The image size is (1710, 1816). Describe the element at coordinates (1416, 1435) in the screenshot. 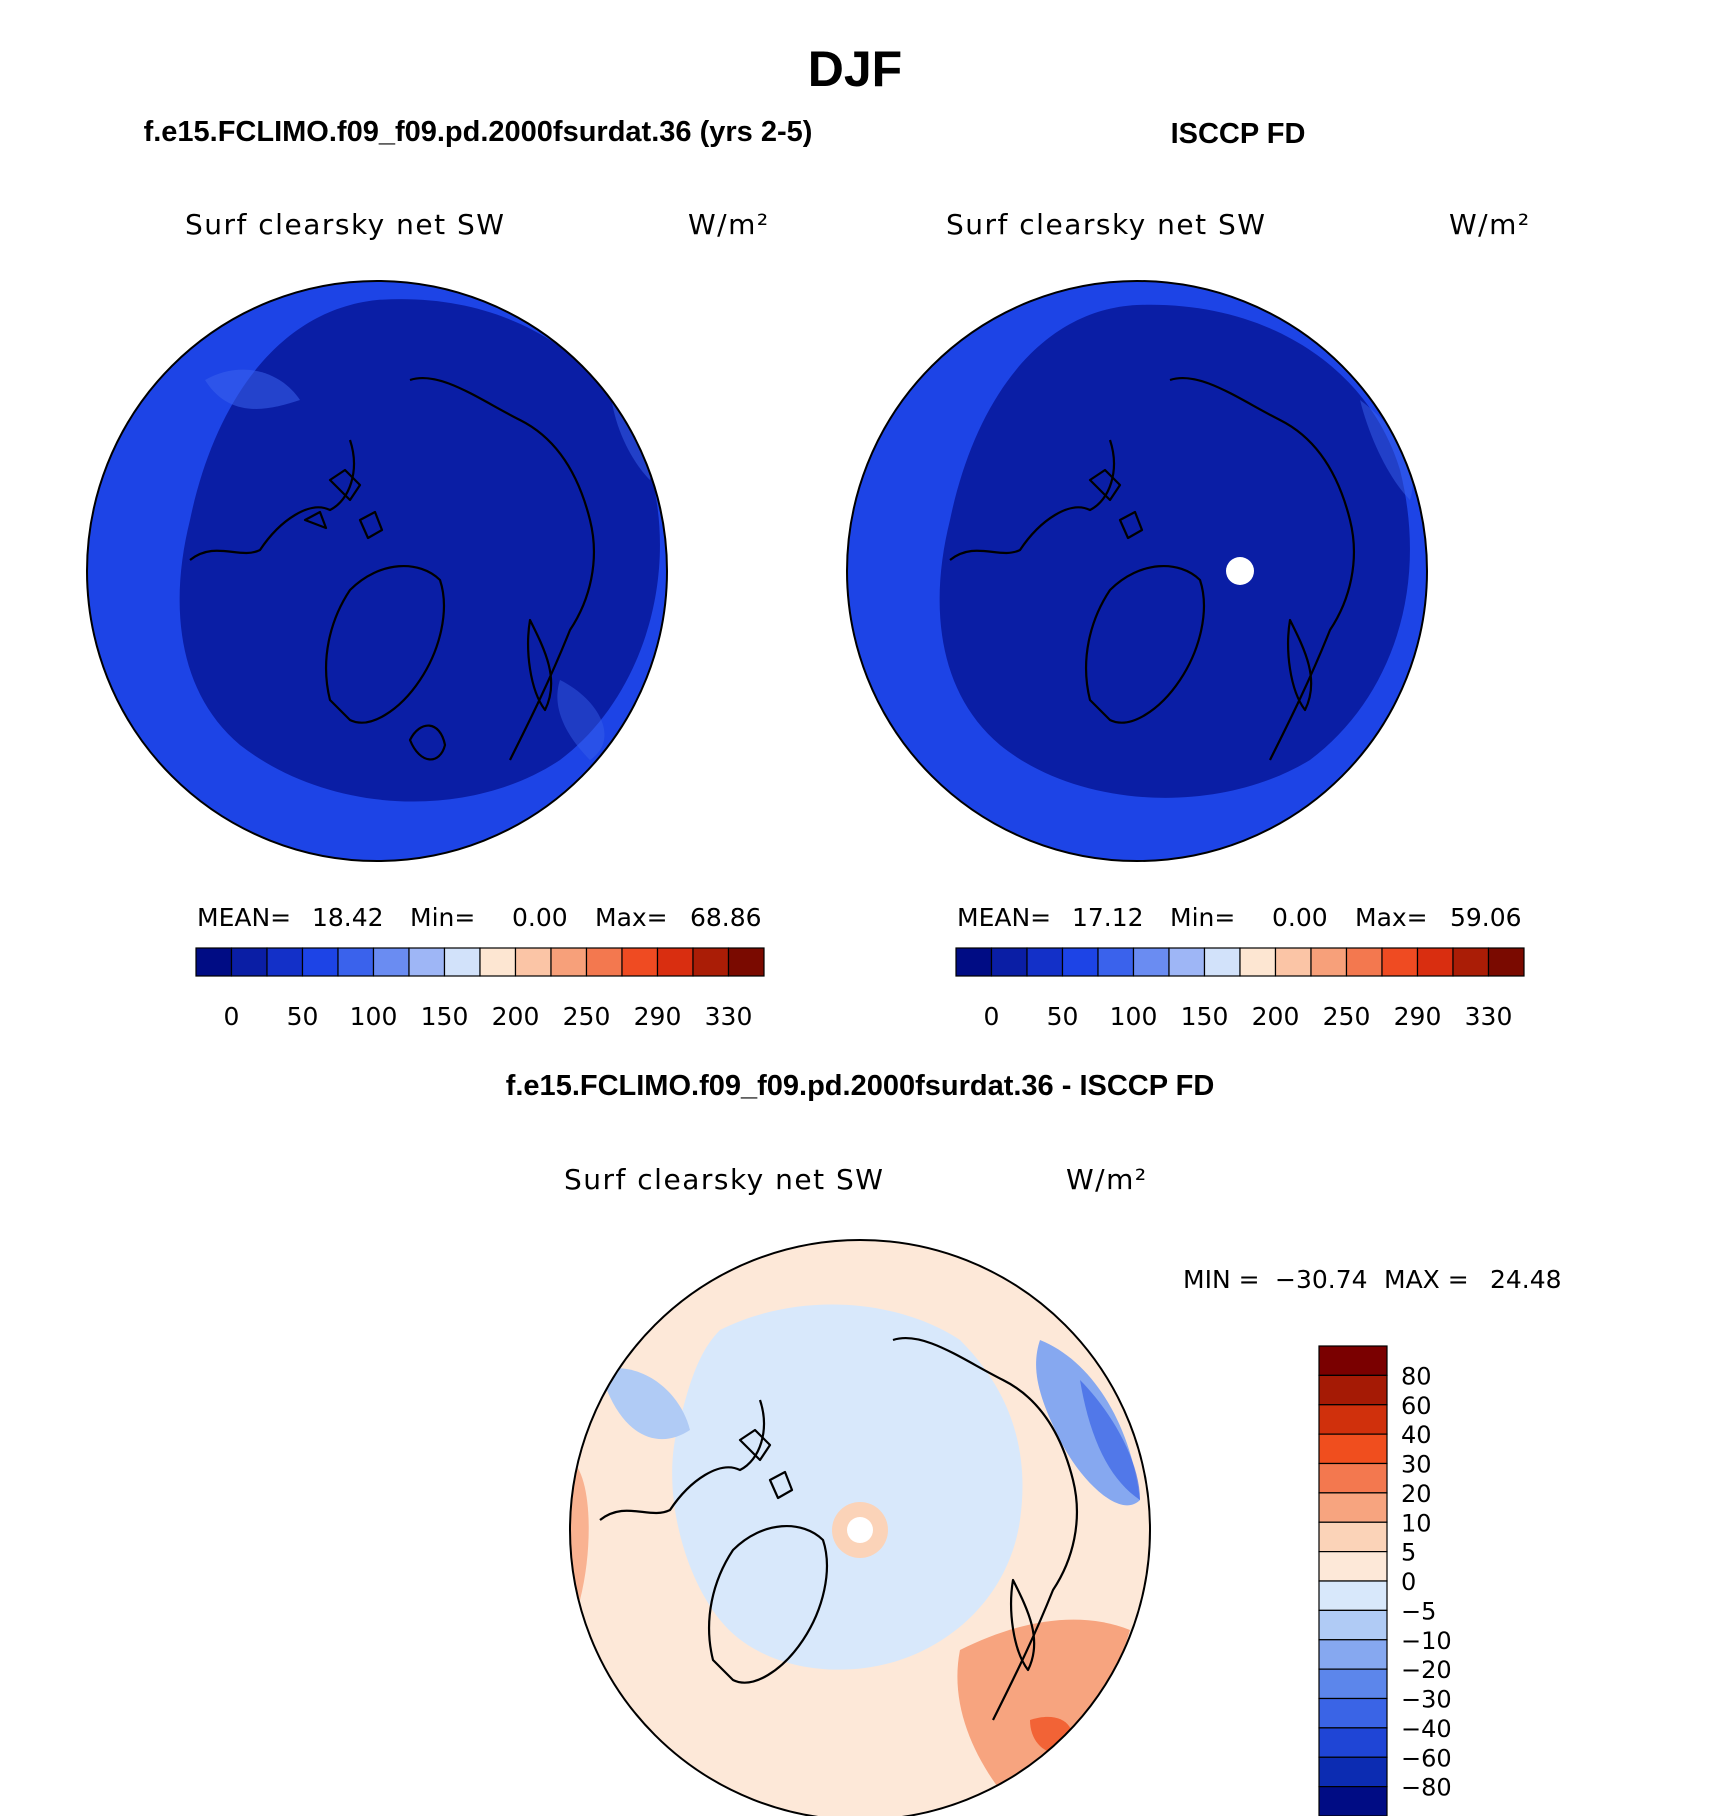

I see `colorbar-3-tick-label: 40` at that location.